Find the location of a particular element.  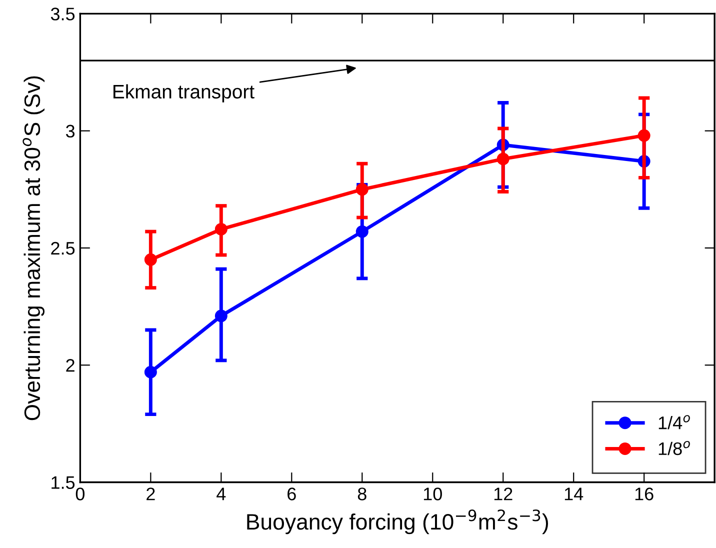

x-tick-label: 10 is located at coordinates (433, 494).